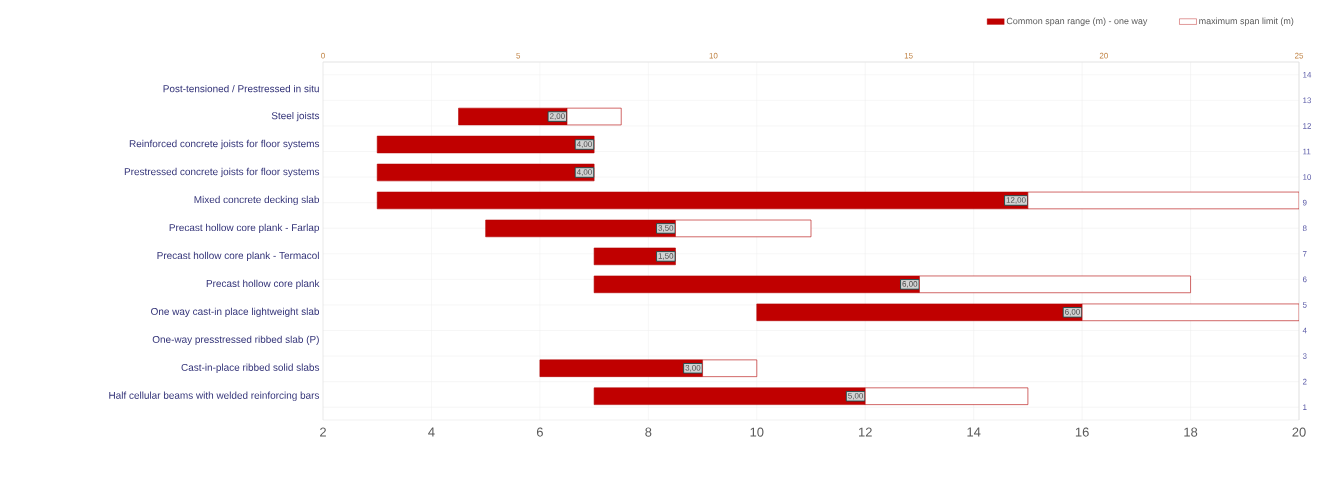 The image size is (1330, 477). What do you see at coordinates (238, 256) in the screenshot?
I see `y-tick-label: Precast hollow core plank - Termacol` at bounding box center [238, 256].